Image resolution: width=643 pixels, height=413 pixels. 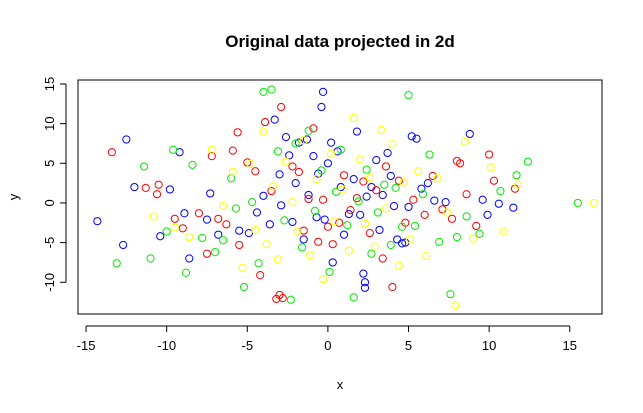 I want to click on y-tick-label: 5, so click(x=49, y=163).